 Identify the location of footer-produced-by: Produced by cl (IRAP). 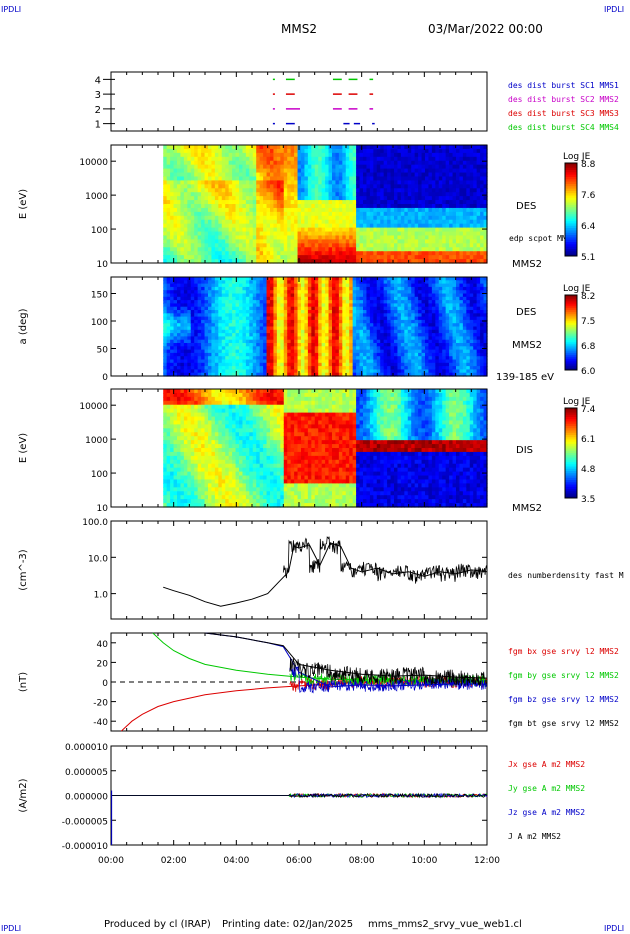
(157, 924).